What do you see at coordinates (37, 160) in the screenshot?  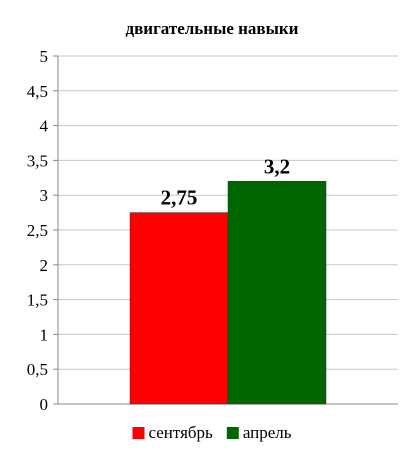 I see `y-tick-label: 3,5` at bounding box center [37, 160].